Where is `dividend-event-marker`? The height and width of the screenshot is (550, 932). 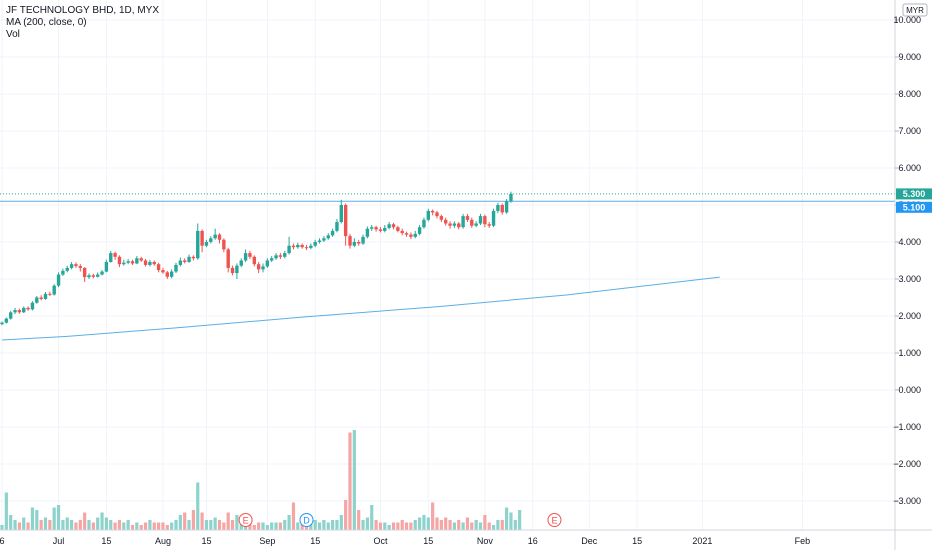
dividend-event-marker is located at coordinates (306, 520).